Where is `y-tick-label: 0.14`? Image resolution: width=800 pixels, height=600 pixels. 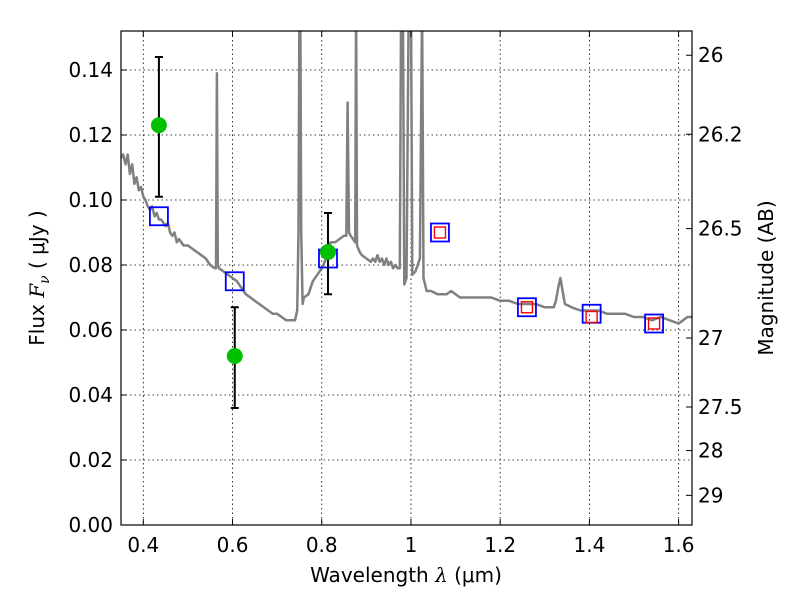
y-tick-label: 0.14 is located at coordinates (90, 70).